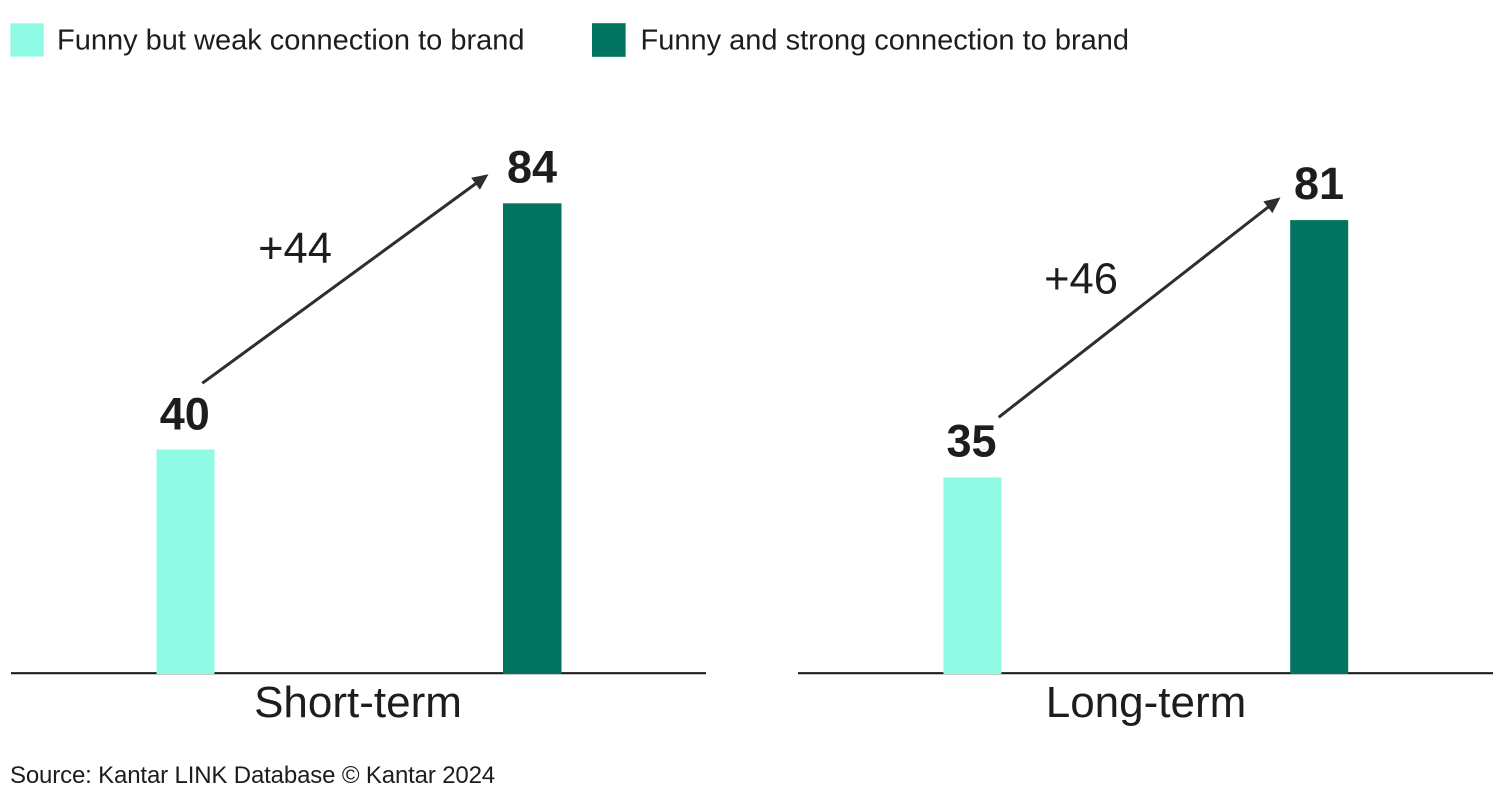 Image resolution: width=1500 pixels, height=800 pixels. Describe the element at coordinates (1081, 279) in the screenshot. I see `svg-text: +46` at that location.